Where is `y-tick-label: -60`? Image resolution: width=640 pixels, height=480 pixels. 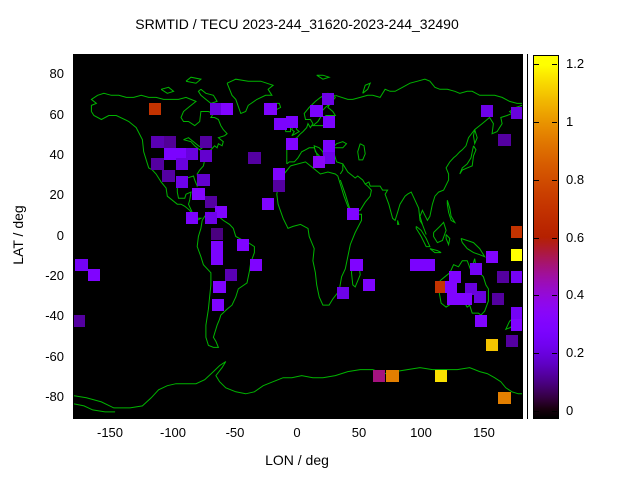
y-tick-label: -60 is located at coordinates (54, 356).